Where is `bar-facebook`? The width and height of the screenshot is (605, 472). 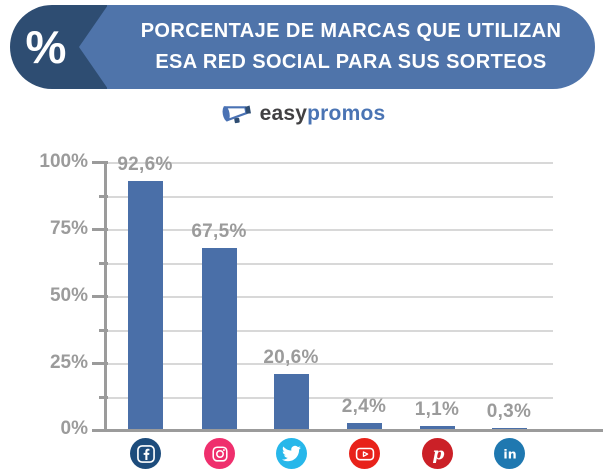
bar-facebook is located at coordinates (145, 304).